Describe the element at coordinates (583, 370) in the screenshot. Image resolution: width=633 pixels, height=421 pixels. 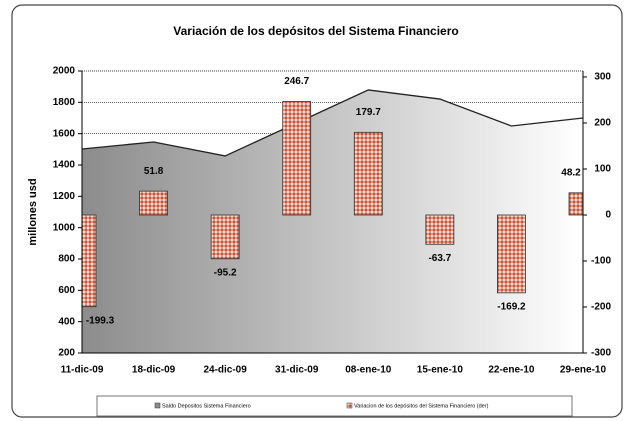
I see `x-tick-label: 29-ene-10` at that location.